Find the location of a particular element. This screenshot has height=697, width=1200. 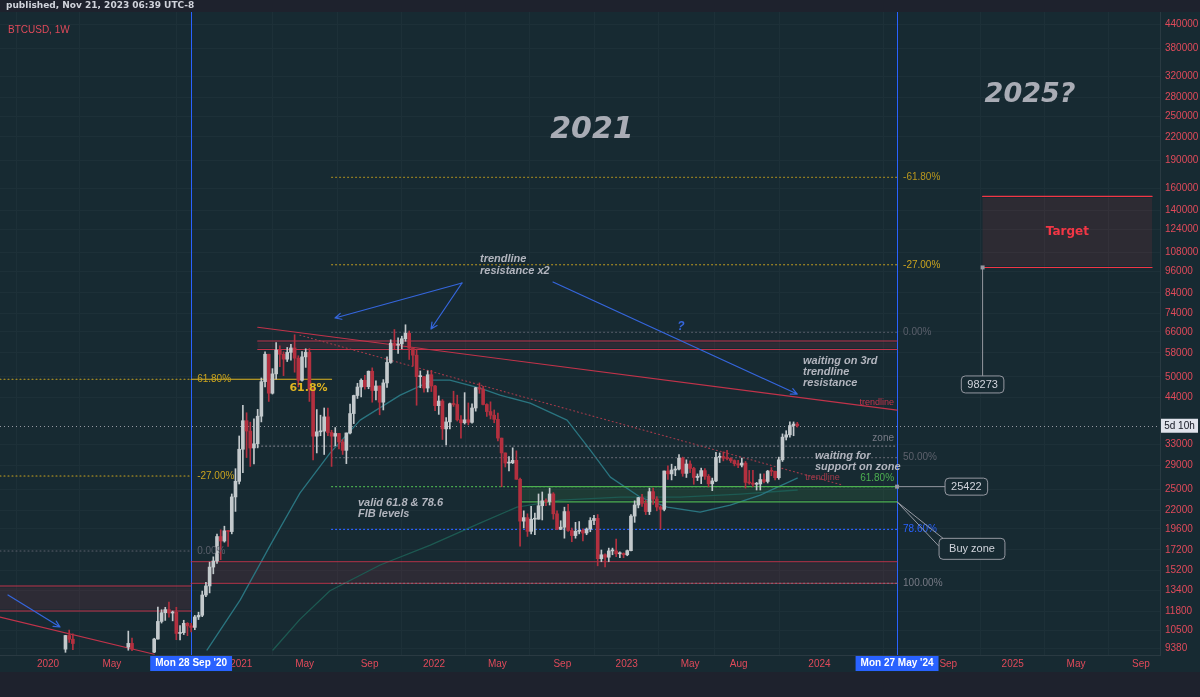

y-tick-label: 74000 is located at coordinates (1179, 313).